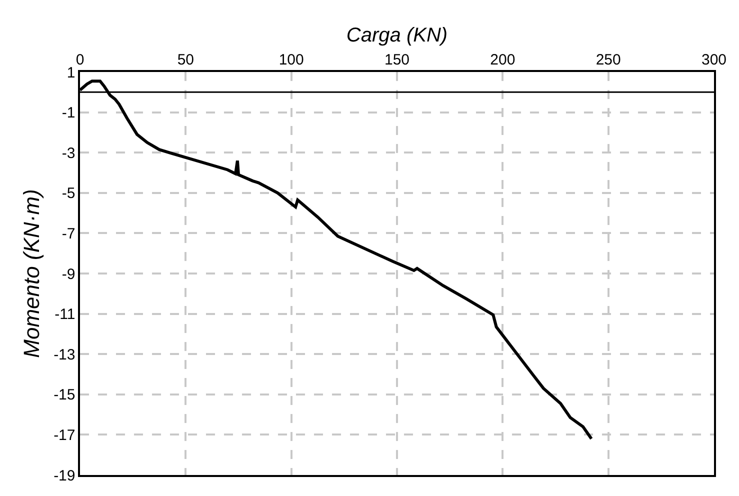 The image size is (739, 496). Describe the element at coordinates (65, 475) in the screenshot. I see `y-tick-label: -19` at that location.